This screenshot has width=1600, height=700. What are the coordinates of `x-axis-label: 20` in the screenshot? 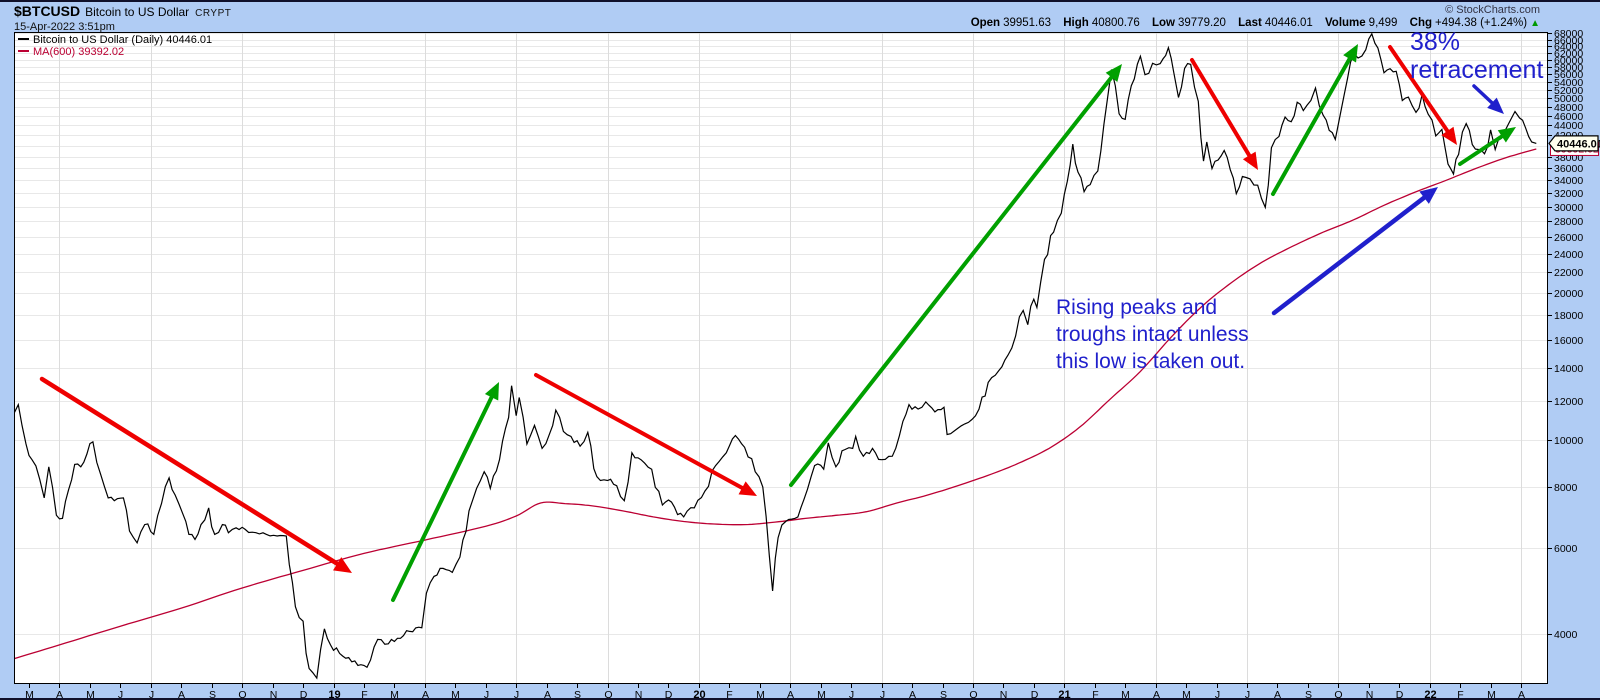 It's located at (699, 694).